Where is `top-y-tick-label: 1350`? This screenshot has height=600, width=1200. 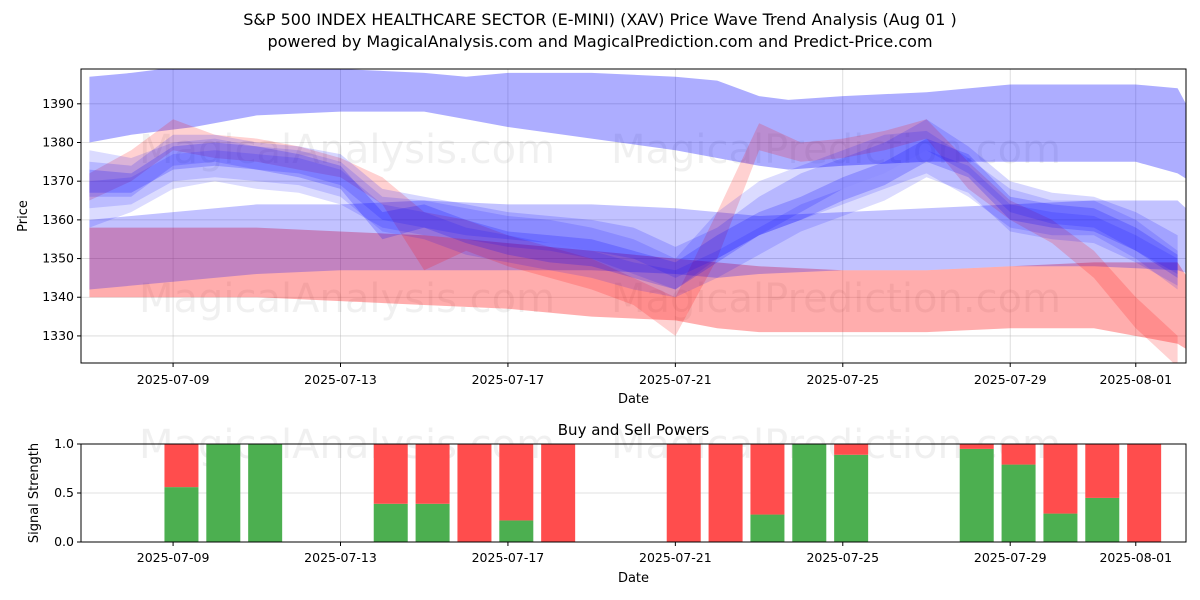 top-y-tick-label: 1350 is located at coordinates (58, 258).